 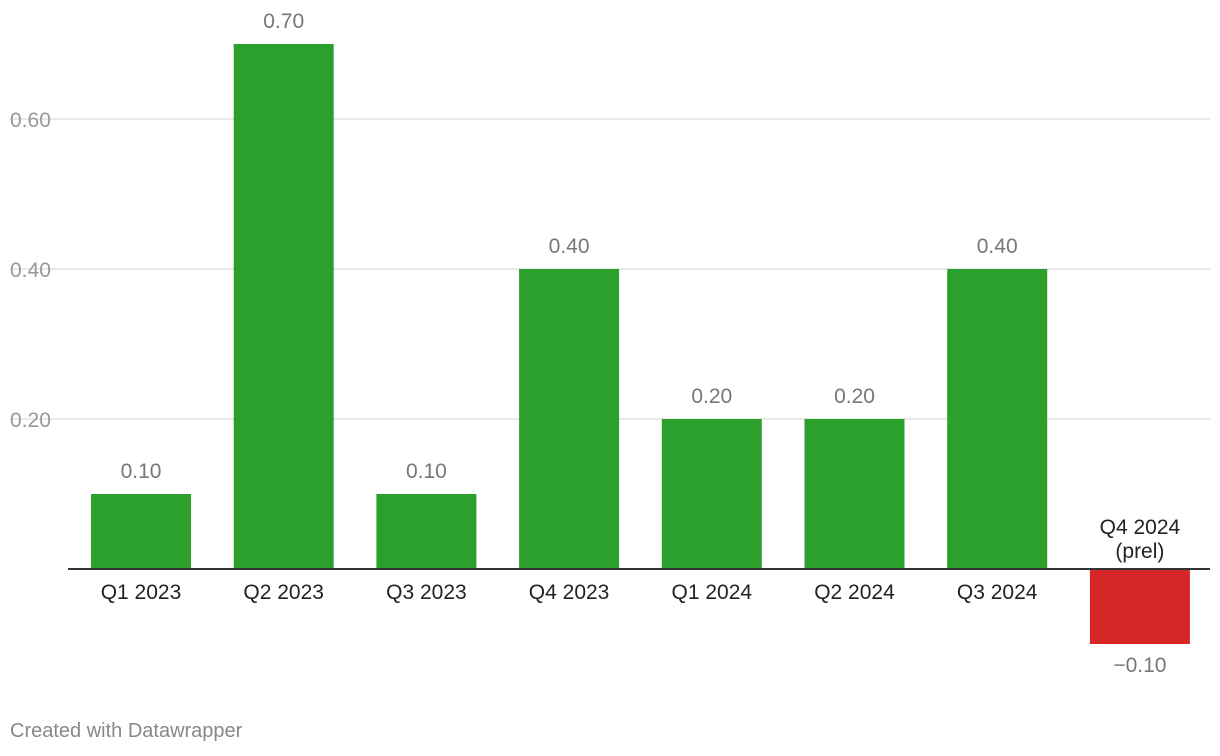 I want to click on y-tick-label: 0.40, so click(x=30, y=270).